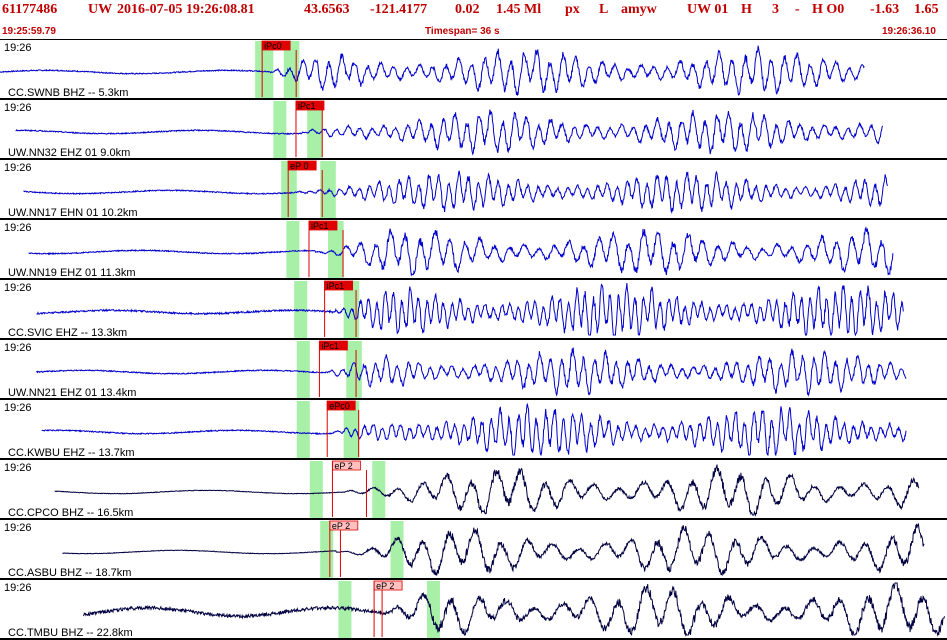  I want to click on header-field-5: H O0, so click(828, 9).